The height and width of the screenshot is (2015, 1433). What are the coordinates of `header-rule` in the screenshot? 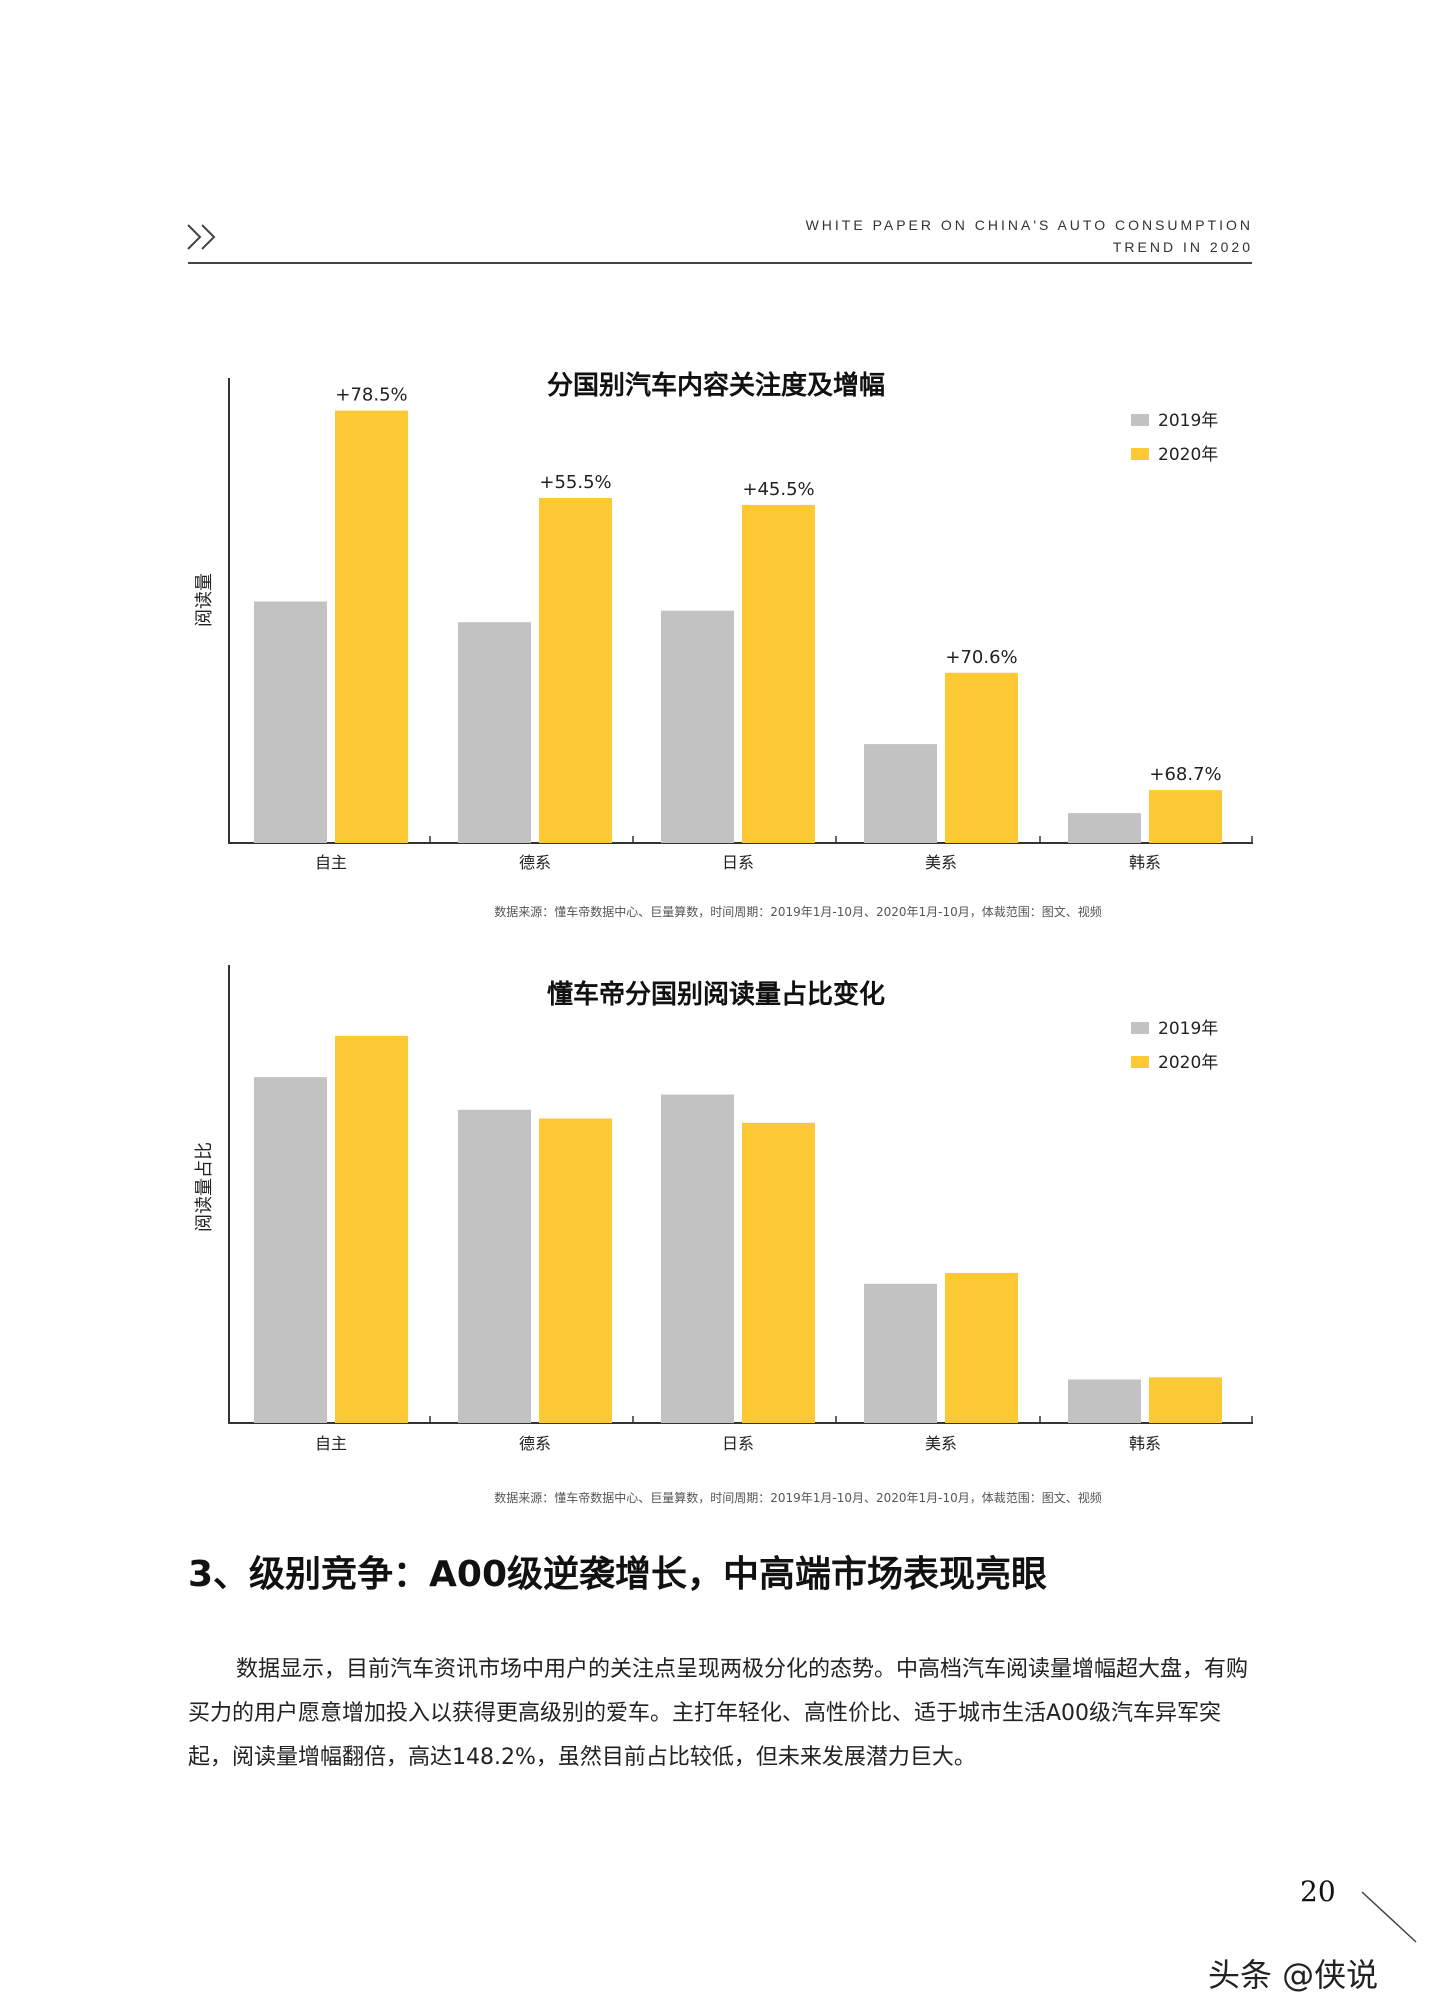 It's located at (720, 263).